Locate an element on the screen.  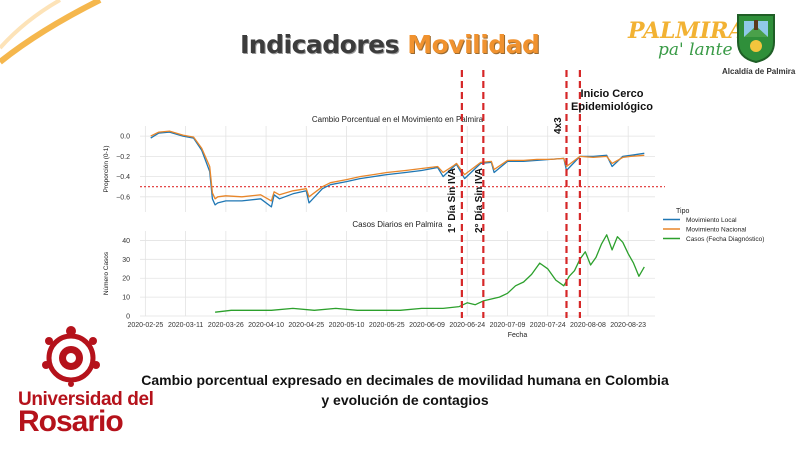
x-tick-label: 2020-05-25 is located at coordinates (387, 325).